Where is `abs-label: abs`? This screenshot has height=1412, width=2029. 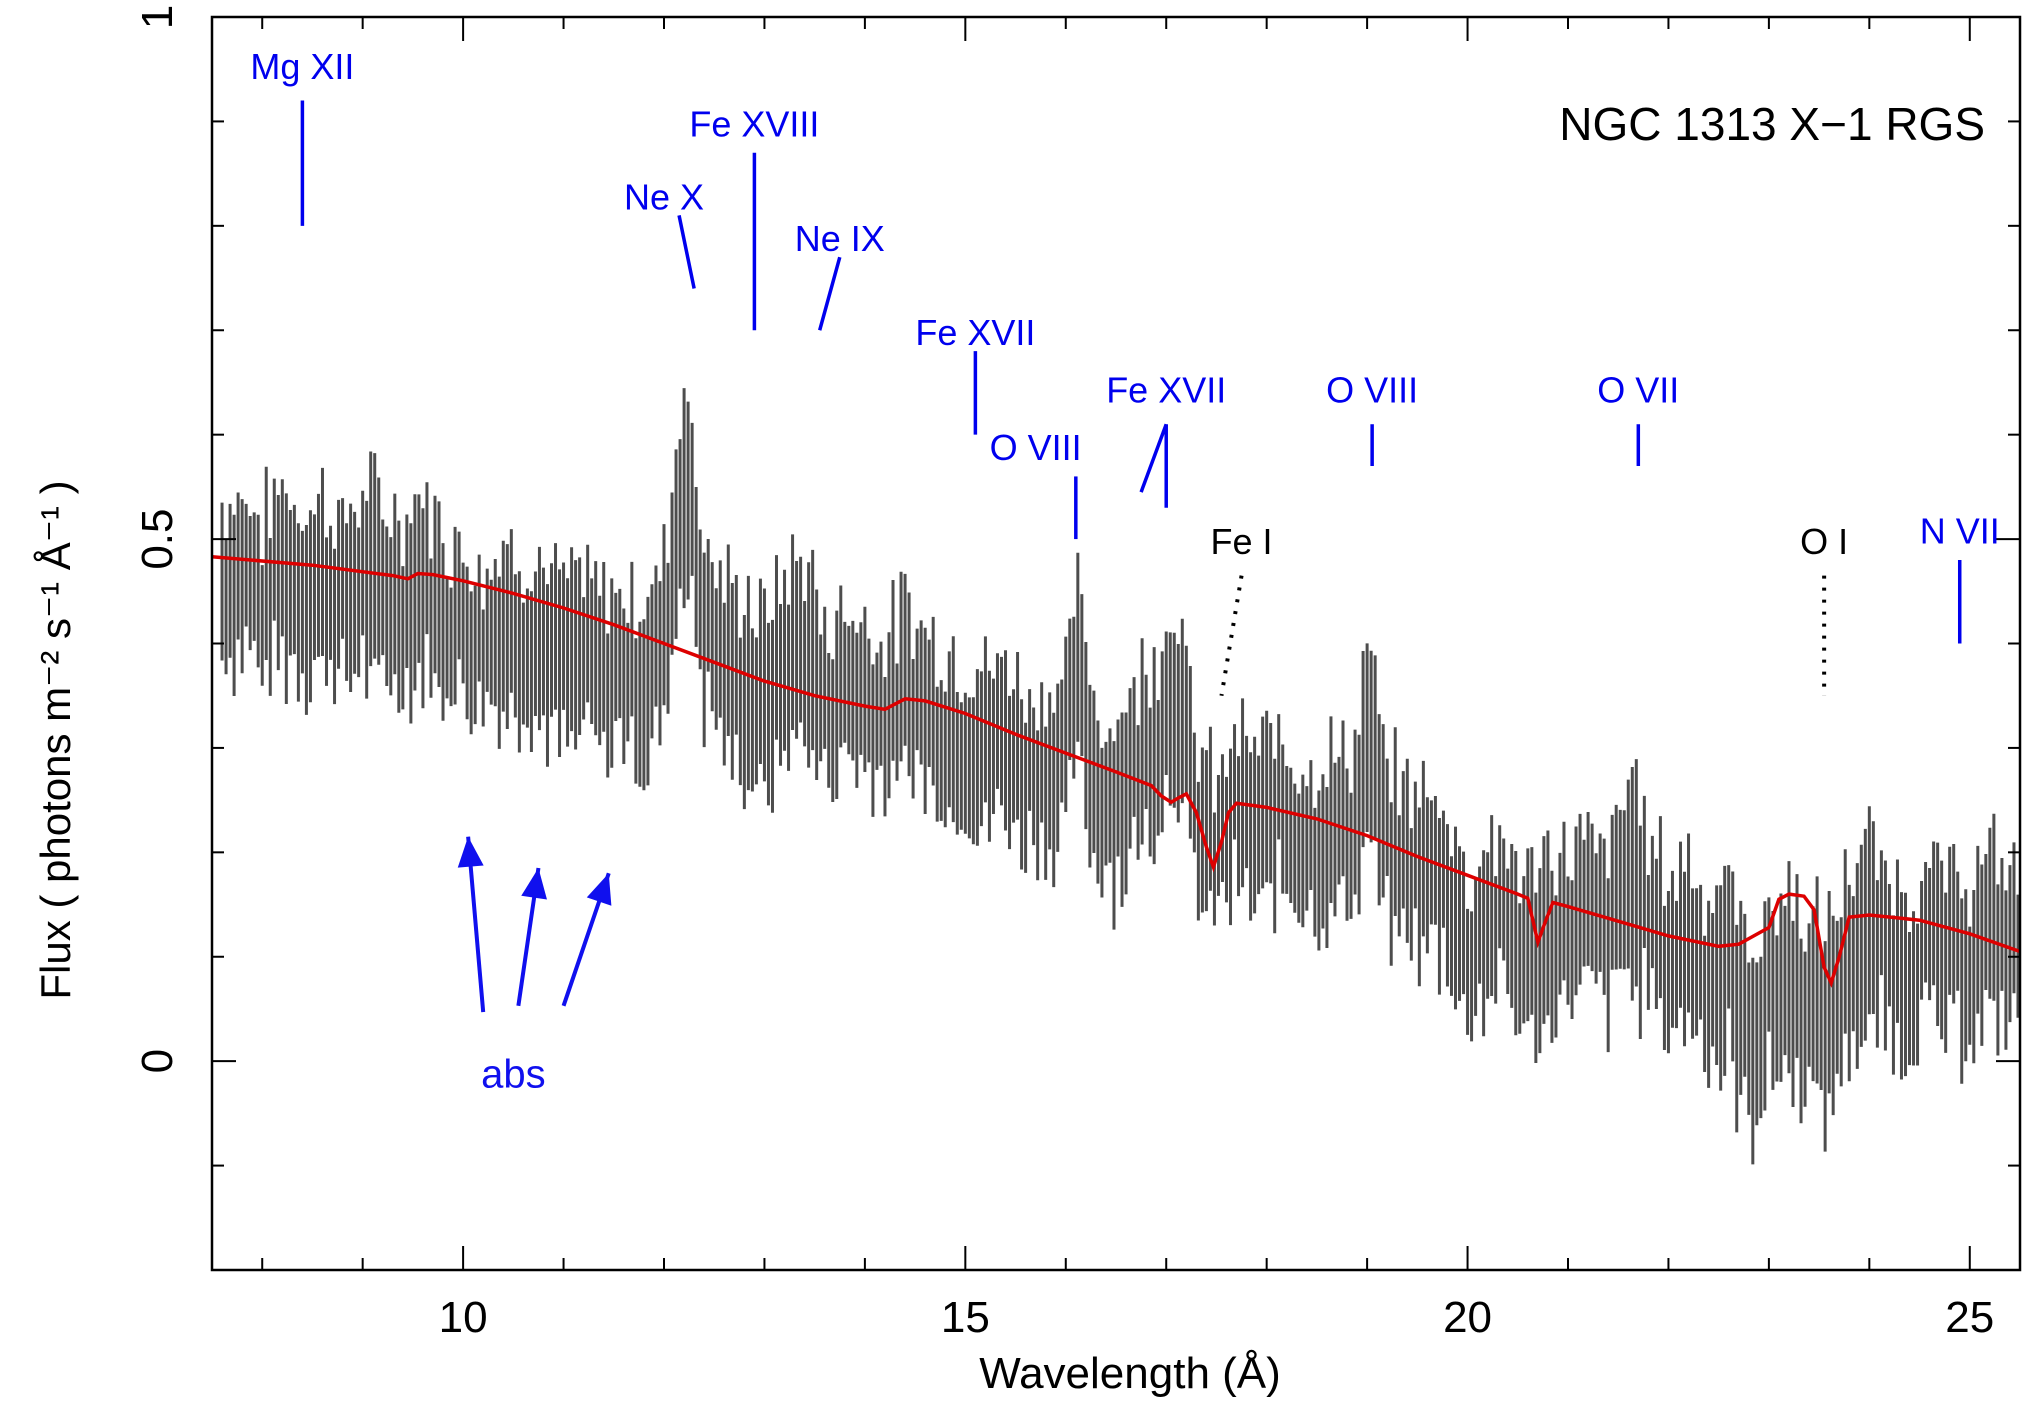
abs-label: abs is located at coordinates (513, 1074).